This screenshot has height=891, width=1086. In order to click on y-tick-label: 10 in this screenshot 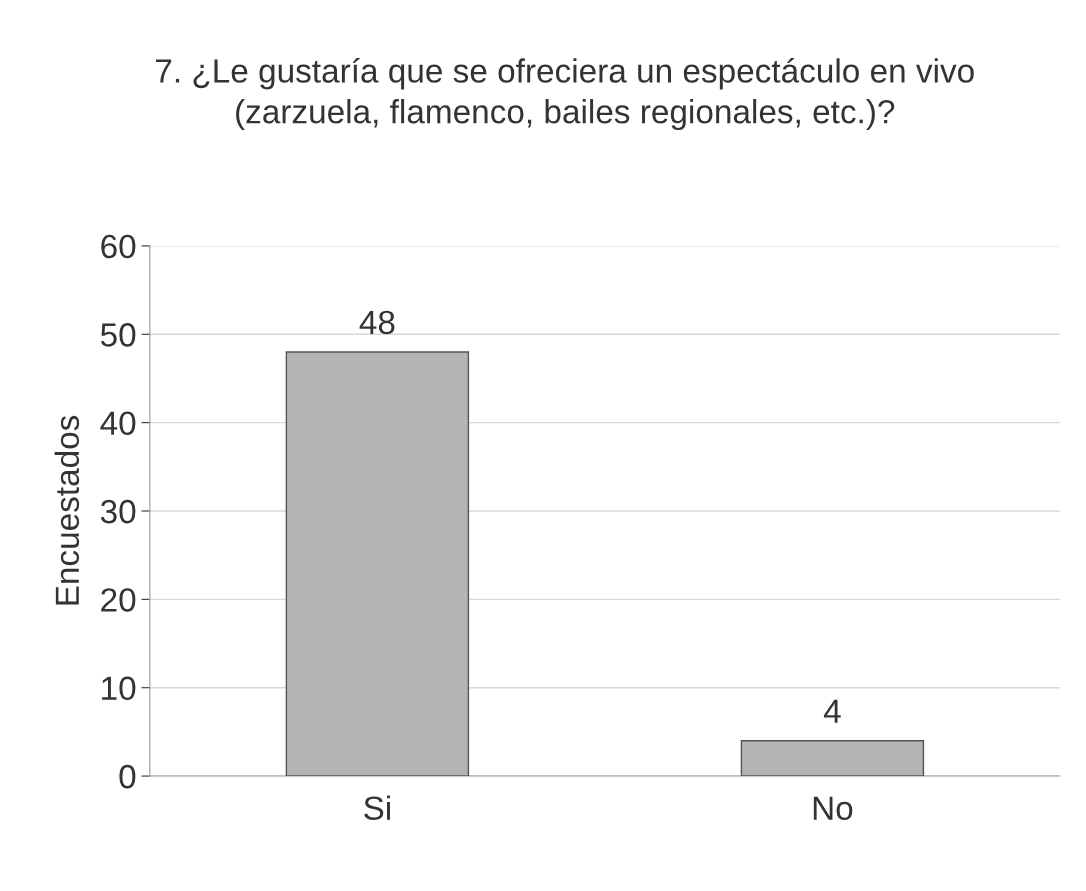, I will do `click(119, 688)`.